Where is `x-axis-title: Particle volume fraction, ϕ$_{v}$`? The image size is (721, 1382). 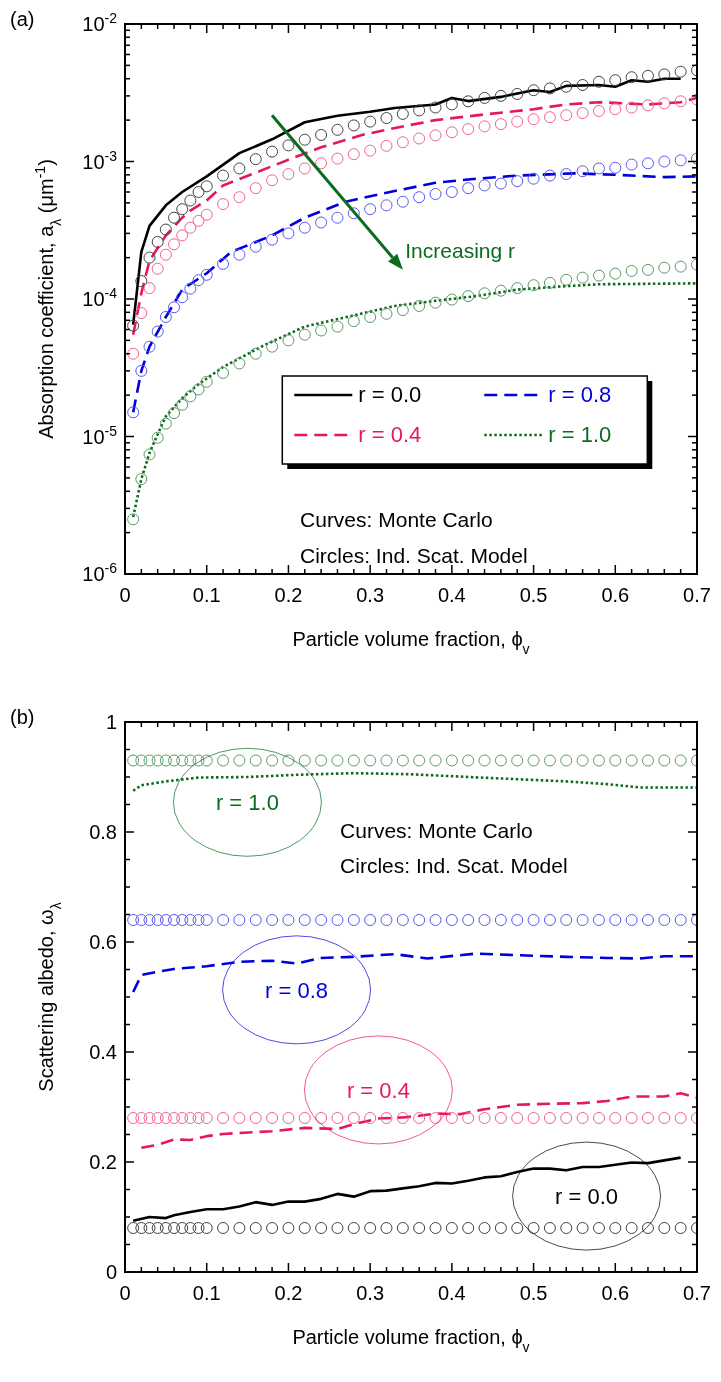 x-axis-title: Particle volume fraction, ϕ$_{v}$ is located at coordinates (411, 642).